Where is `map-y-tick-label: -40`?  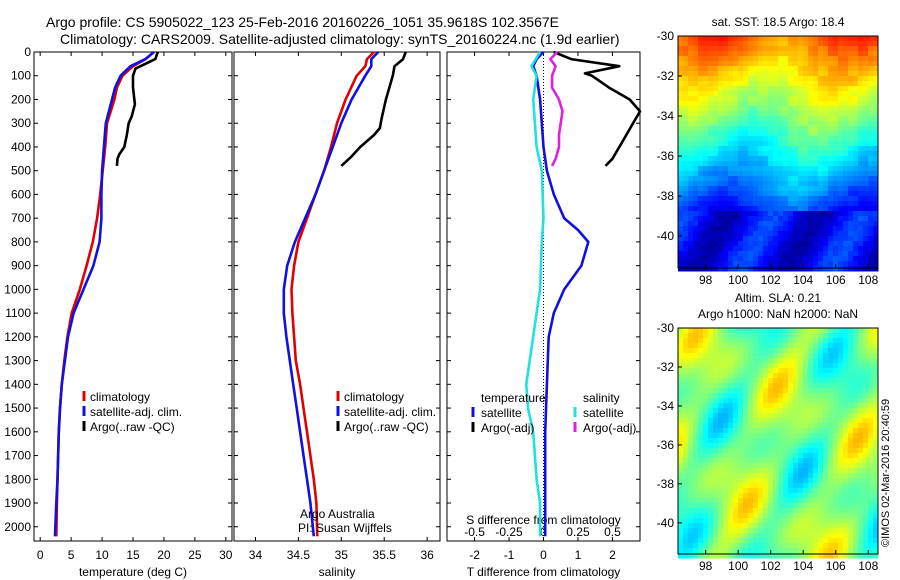 map-y-tick-label: -40 is located at coordinates (666, 236).